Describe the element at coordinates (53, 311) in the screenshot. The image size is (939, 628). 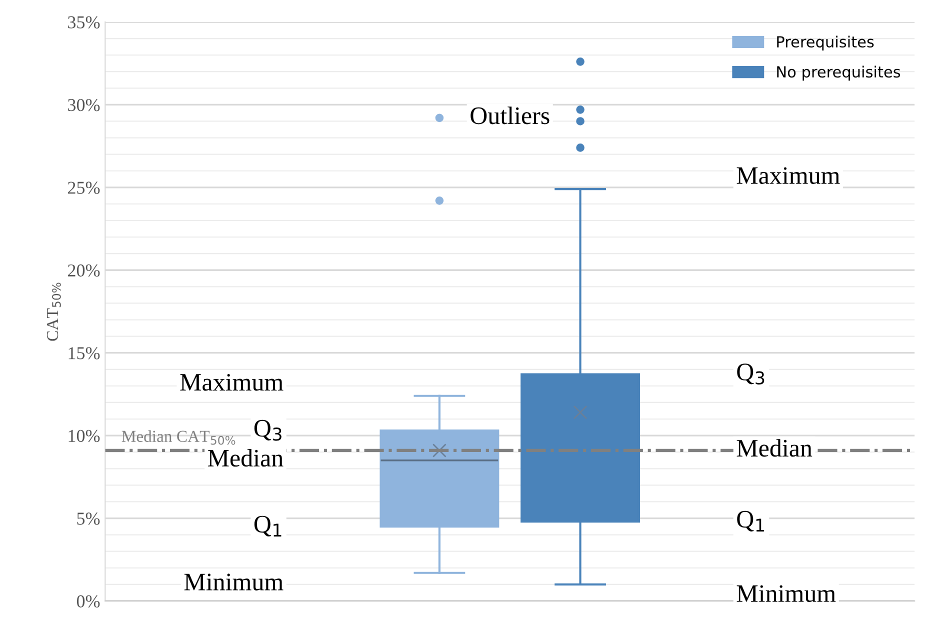
I see `y-axis-title: CAT$_{50%}$` at that location.